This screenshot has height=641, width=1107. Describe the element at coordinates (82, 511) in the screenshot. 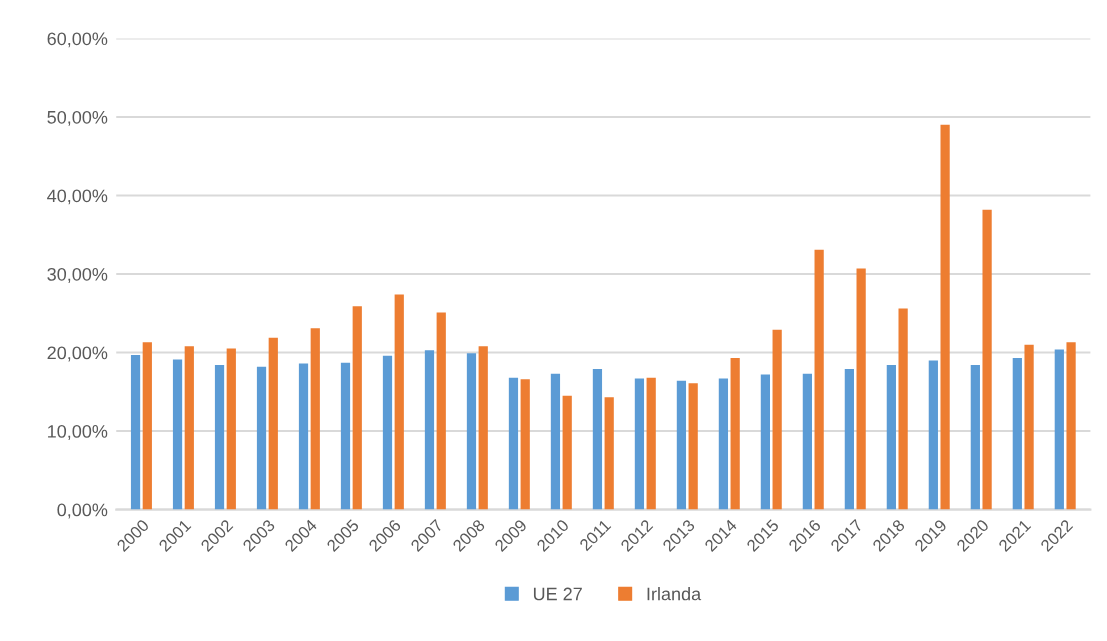

I see `y-tick-label: 0,00%` at that location.